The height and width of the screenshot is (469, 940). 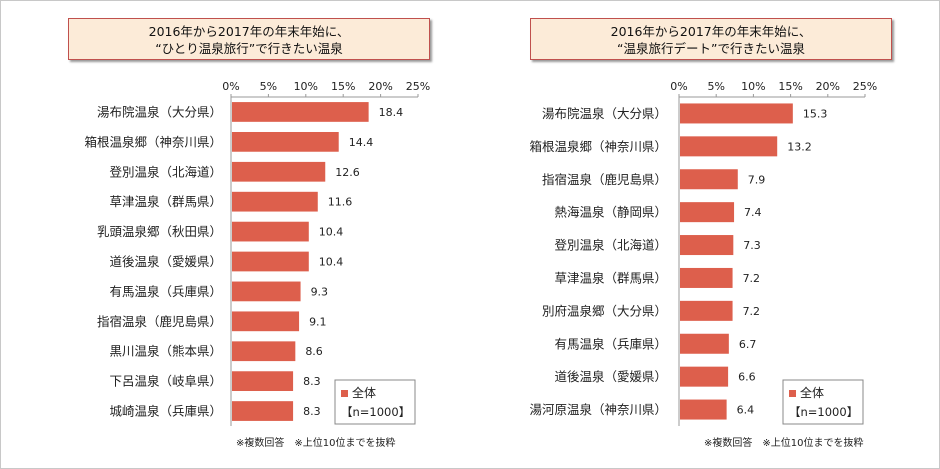 I want to click on data-label: 7.3, so click(x=752, y=245).